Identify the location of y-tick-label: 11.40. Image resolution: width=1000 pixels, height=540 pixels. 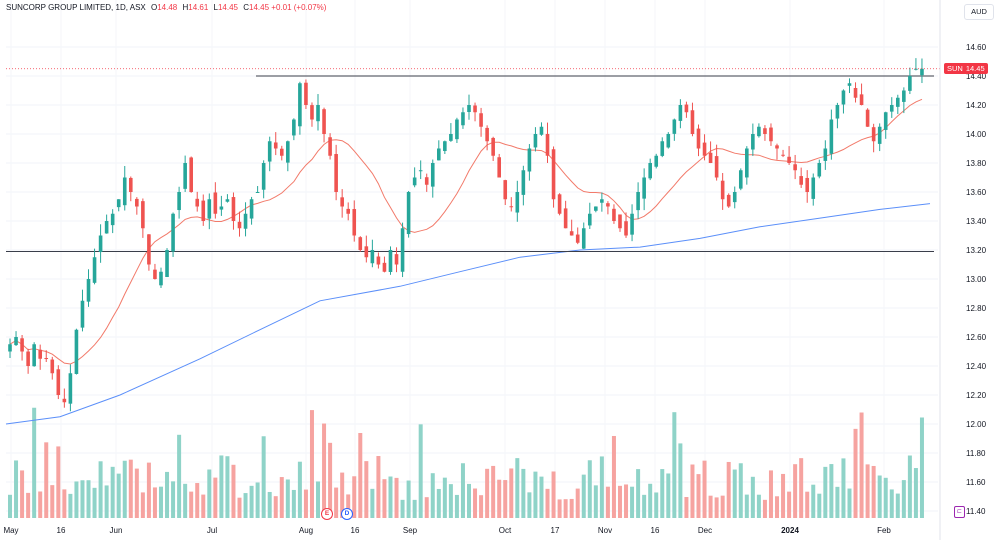
(976, 511).